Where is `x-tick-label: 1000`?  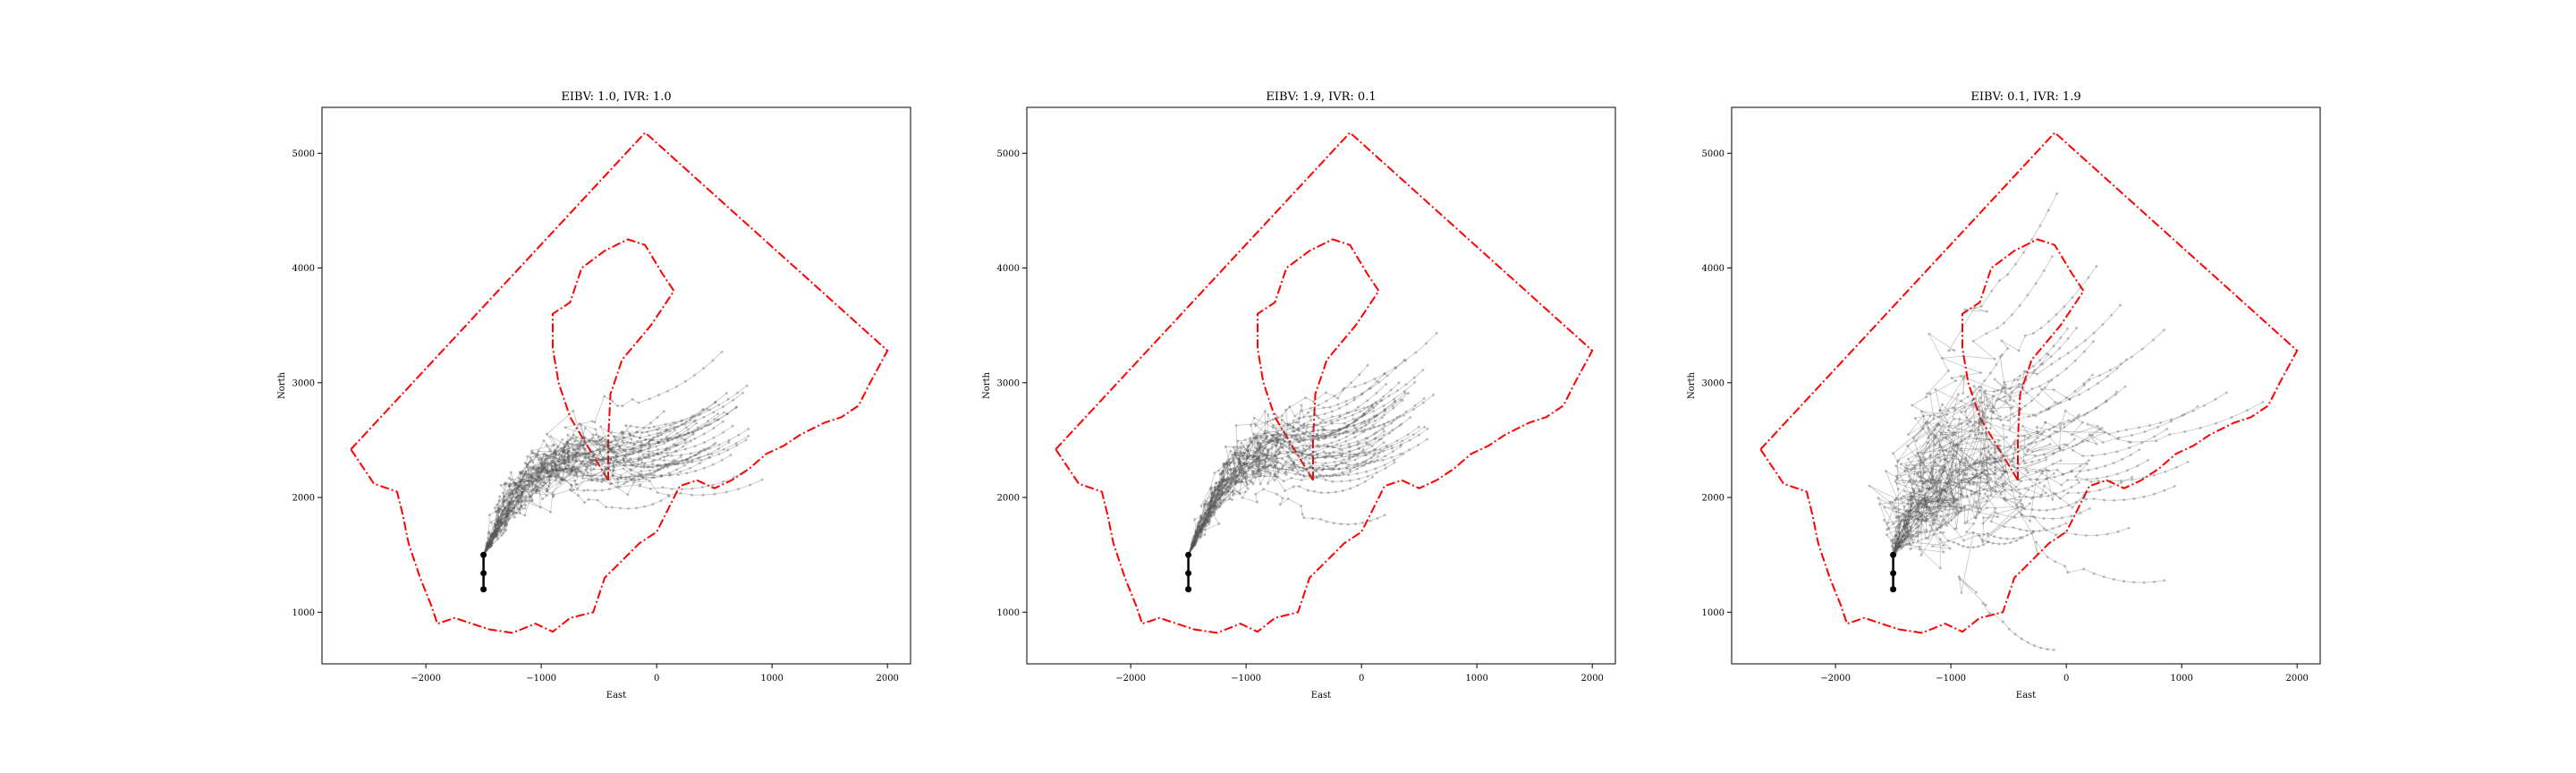
x-tick-label: 1000 is located at coordinates (2181, 679).